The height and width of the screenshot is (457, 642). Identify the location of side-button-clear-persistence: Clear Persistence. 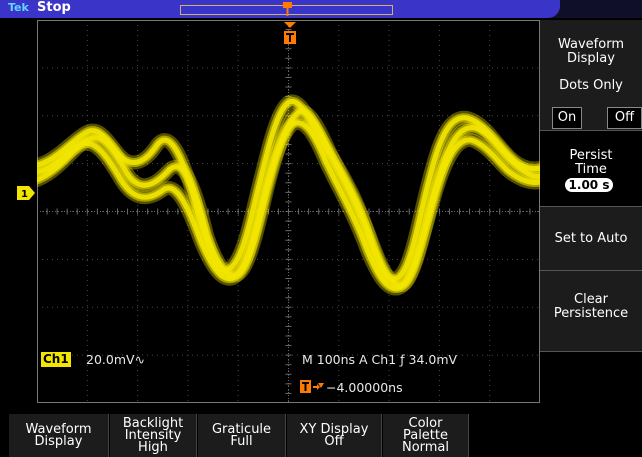
(591, 311).